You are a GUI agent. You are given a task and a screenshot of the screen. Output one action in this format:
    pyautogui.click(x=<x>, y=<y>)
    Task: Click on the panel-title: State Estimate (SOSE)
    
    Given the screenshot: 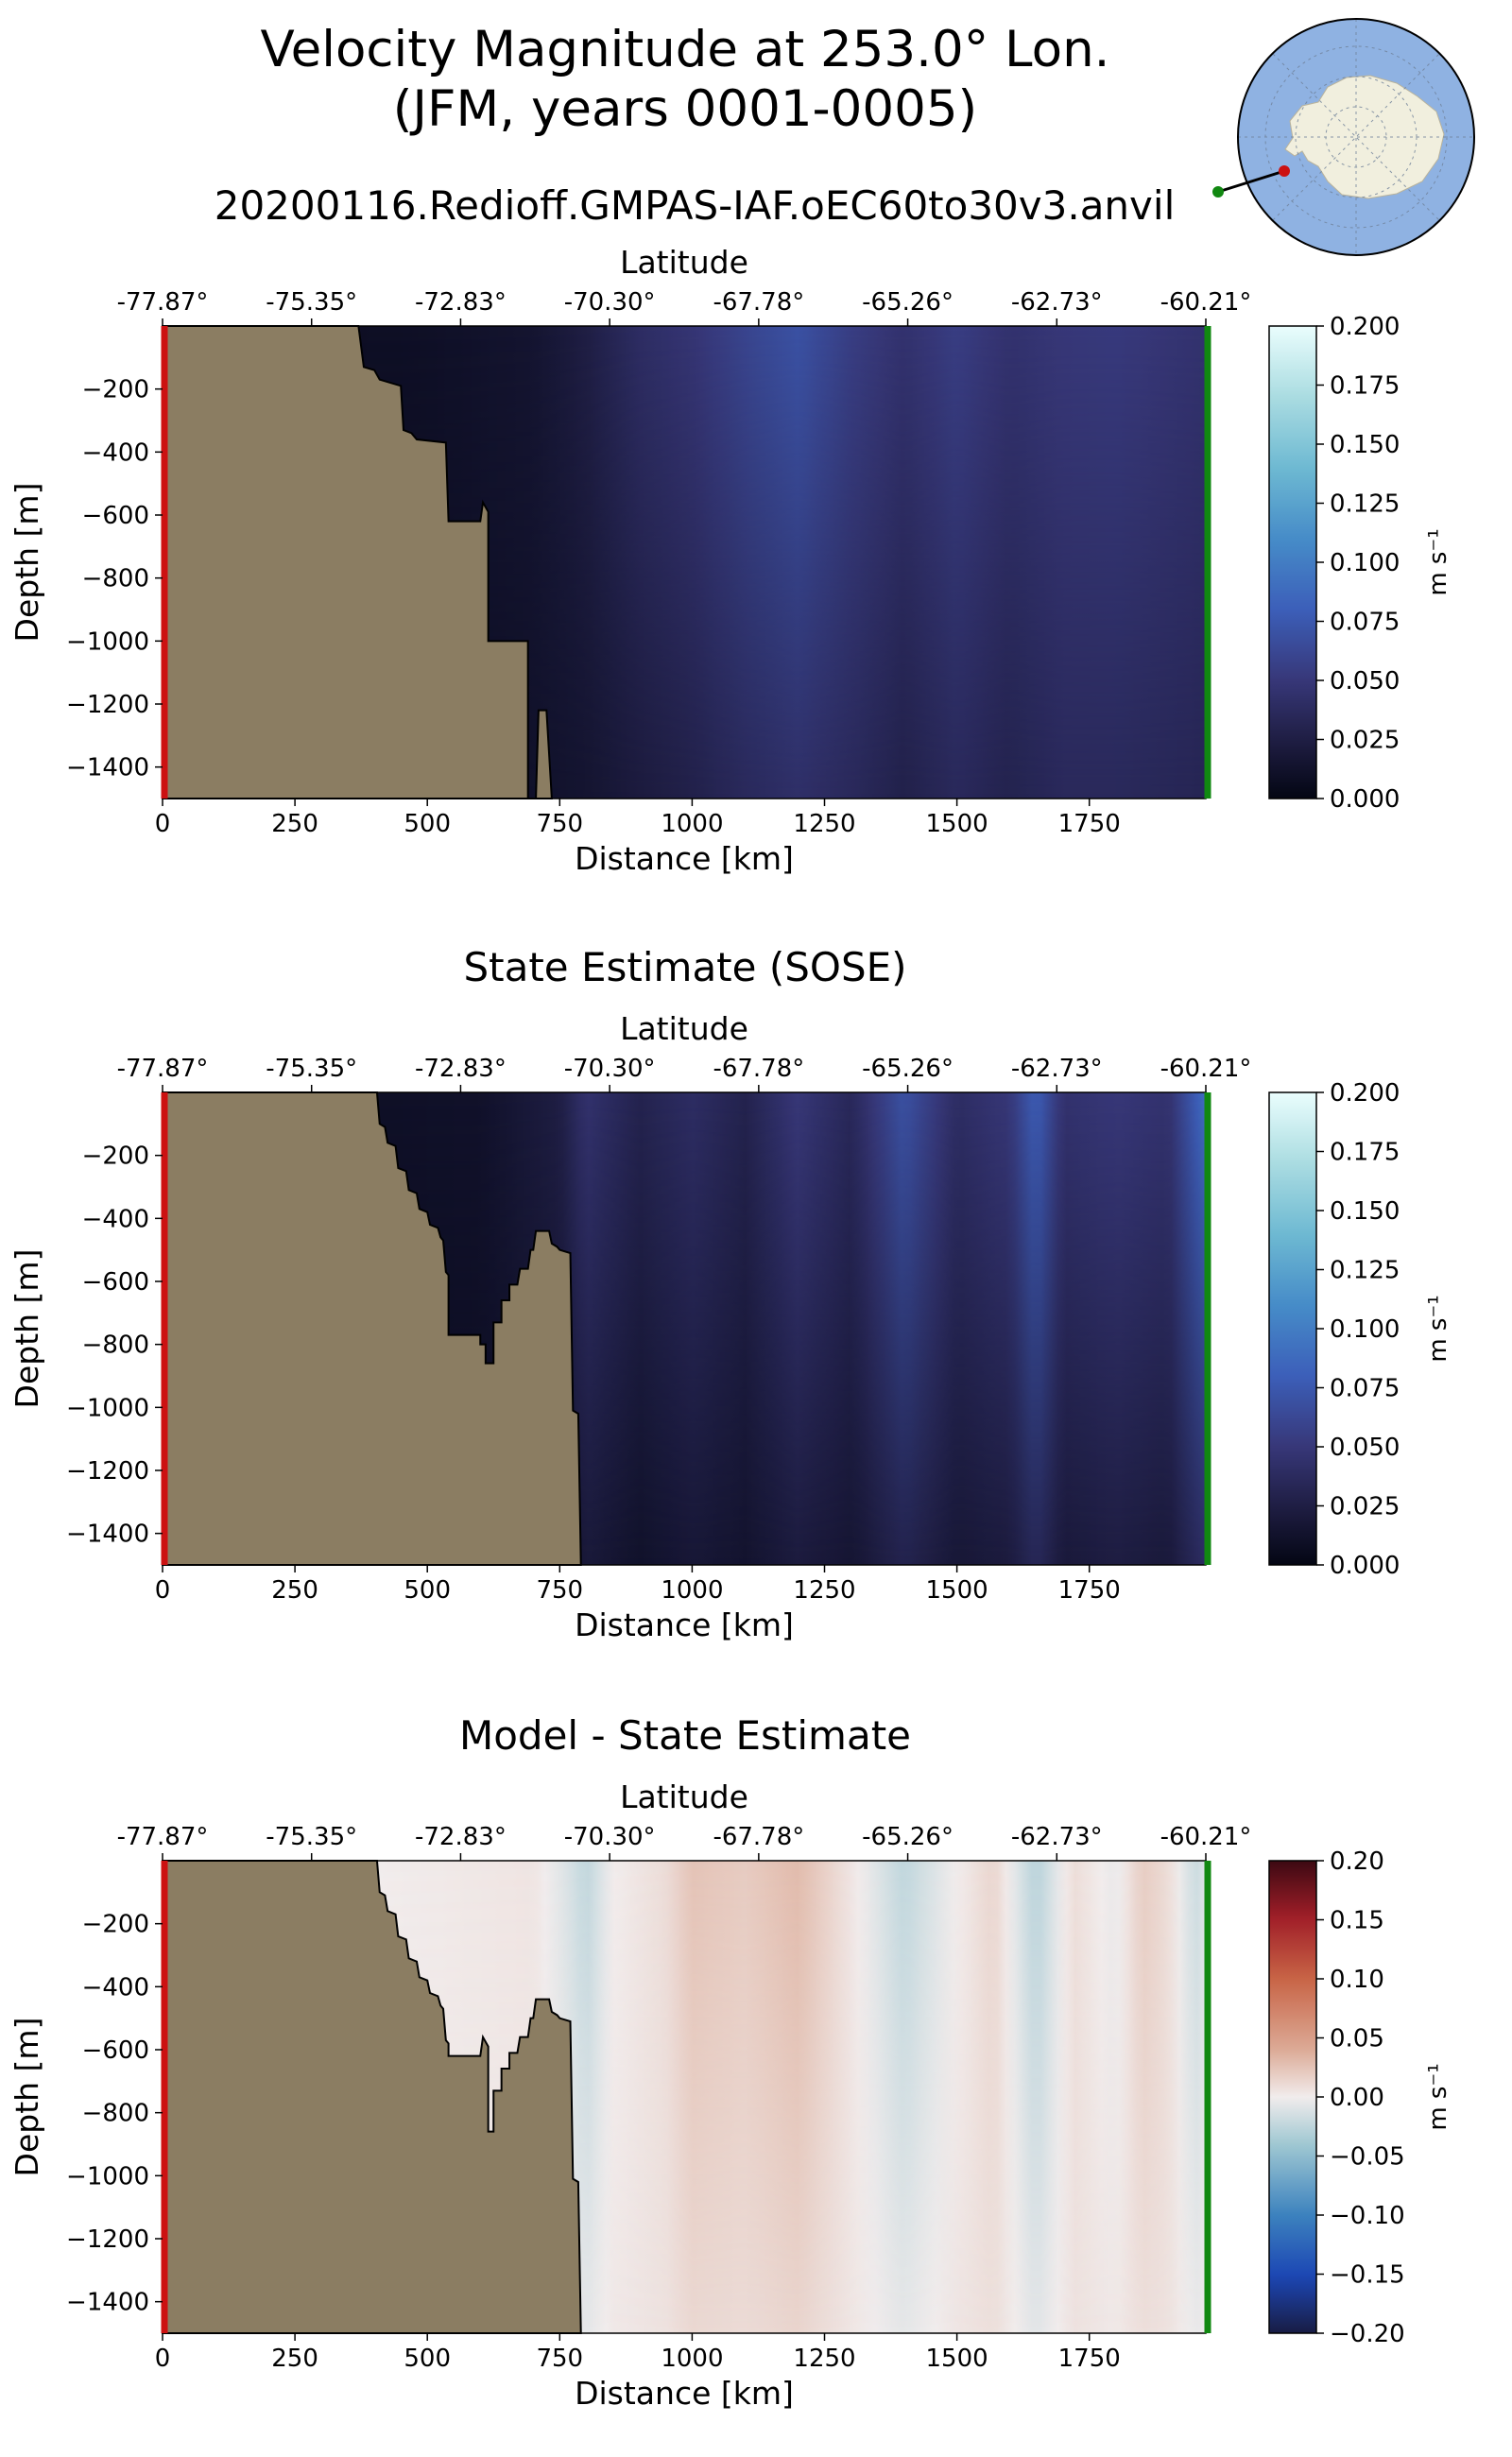 What is the action you would take?
    pyautogui.click(x=684, y=967)
    